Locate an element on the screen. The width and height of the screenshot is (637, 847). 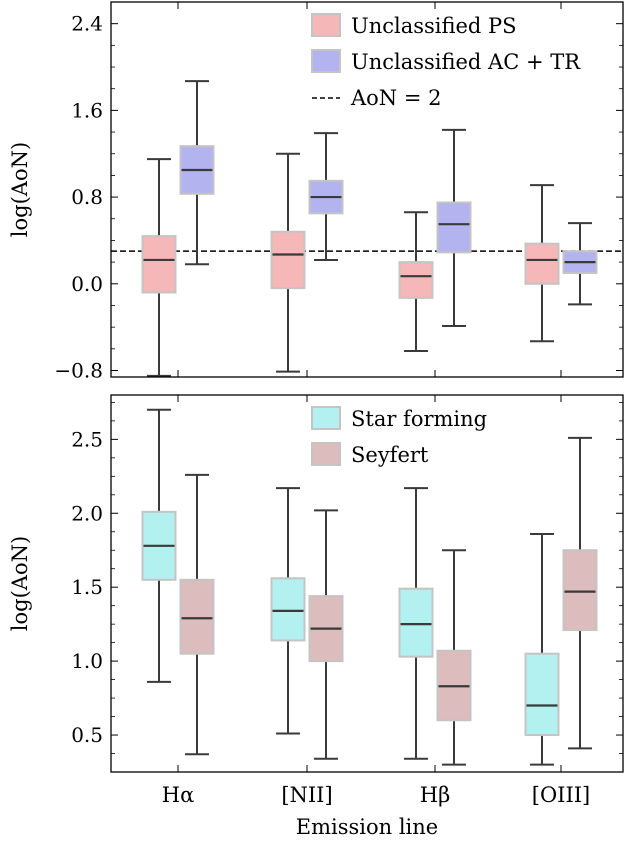
legend-label: Seyfert is located at coordinates (390, 455).